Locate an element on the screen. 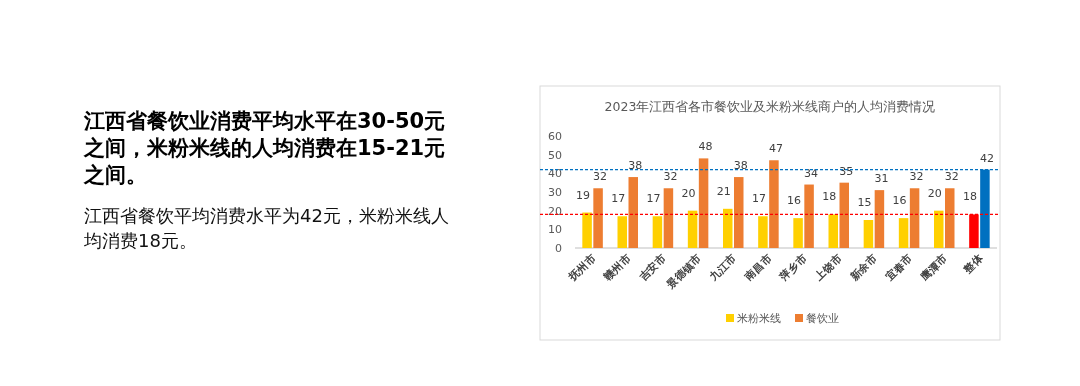 The image size is (1080, 386). x-tick-label: 赣州市 is located at coordinates (617, 267).